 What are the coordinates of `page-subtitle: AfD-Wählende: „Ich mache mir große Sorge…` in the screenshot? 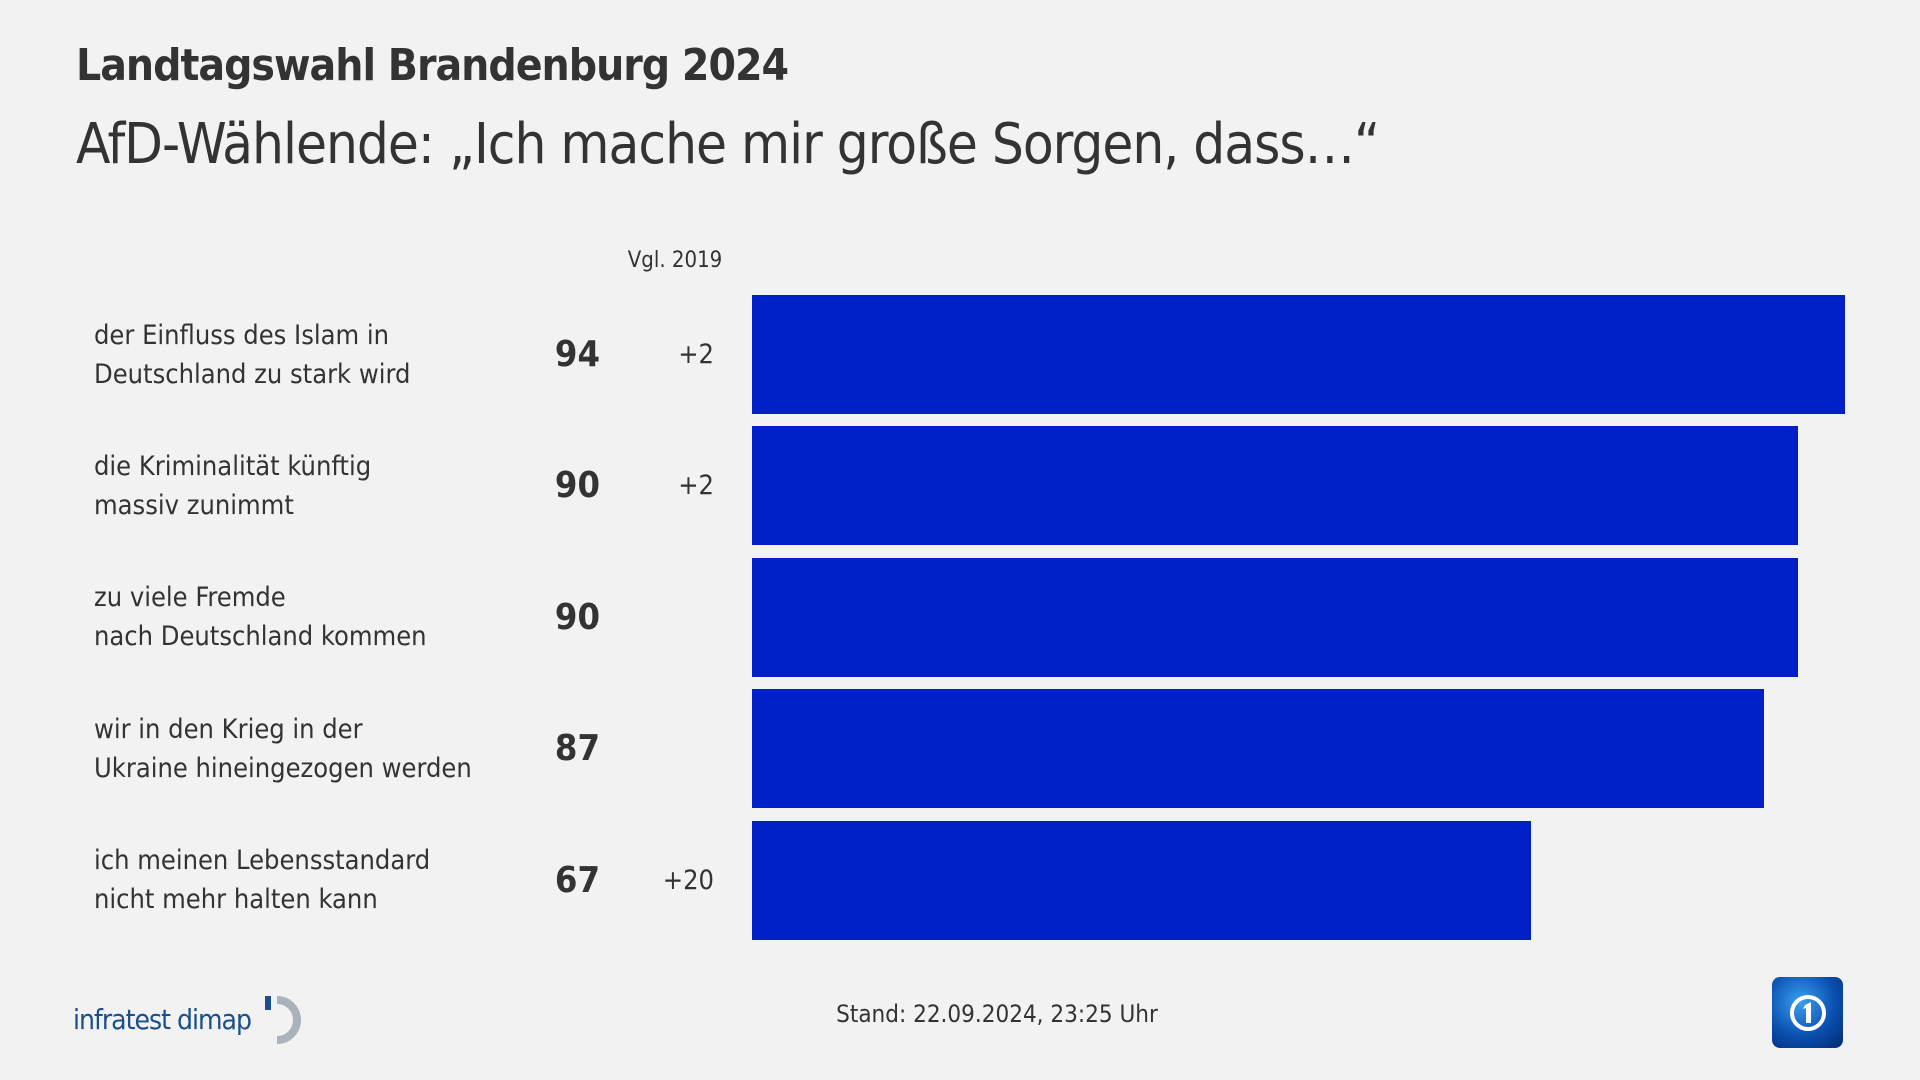 It's located at (728, 144).